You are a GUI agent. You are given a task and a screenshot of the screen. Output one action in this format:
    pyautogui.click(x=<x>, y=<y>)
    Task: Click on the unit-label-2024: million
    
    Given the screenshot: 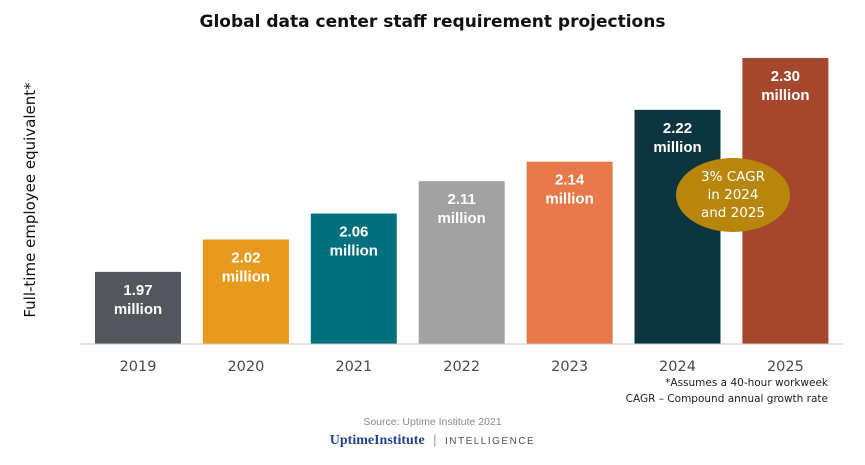 What is the action you would take?
    pyautogui.click(x=677, y=147)
    